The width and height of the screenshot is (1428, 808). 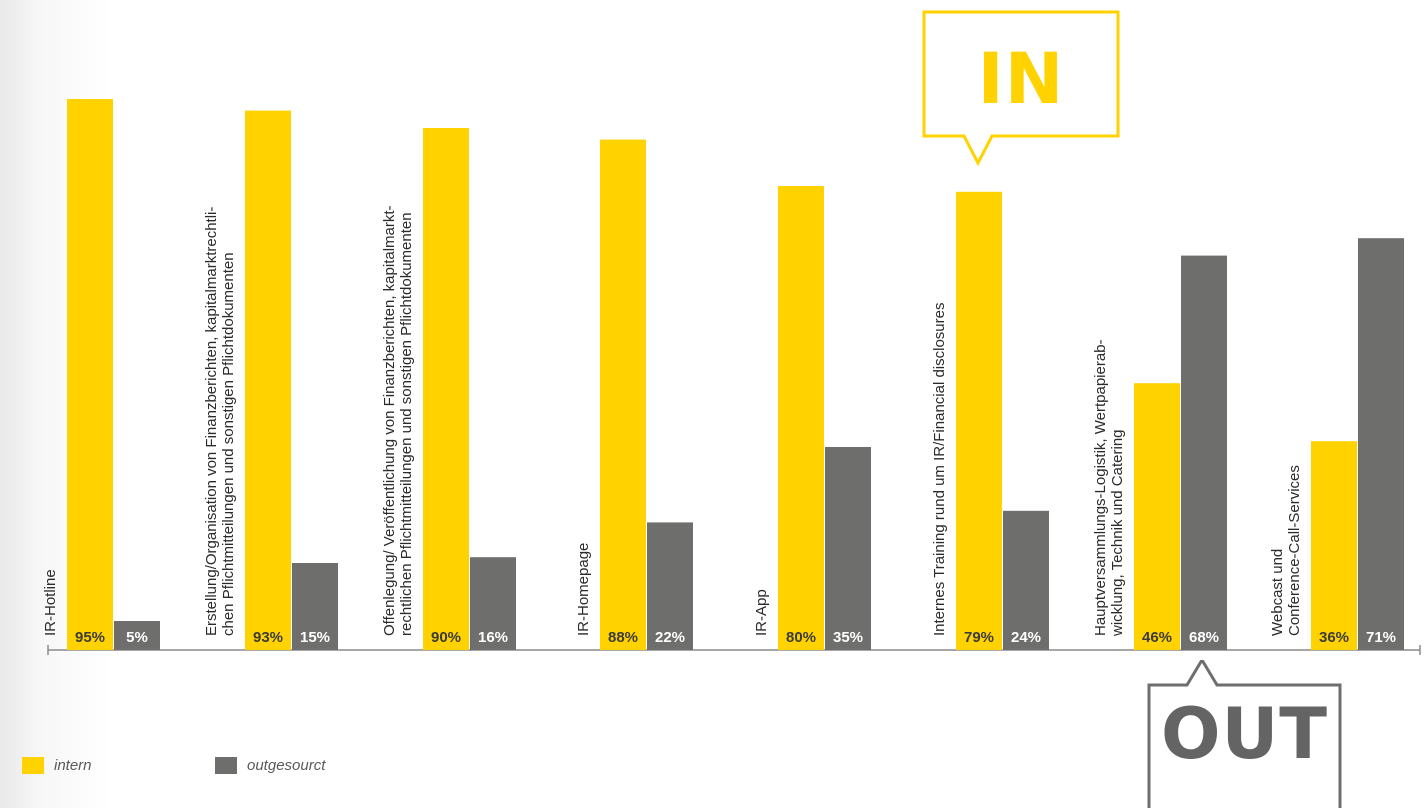 I want to click on legend-outgesourct-label: outgesourct, so click(x=286, y=765).